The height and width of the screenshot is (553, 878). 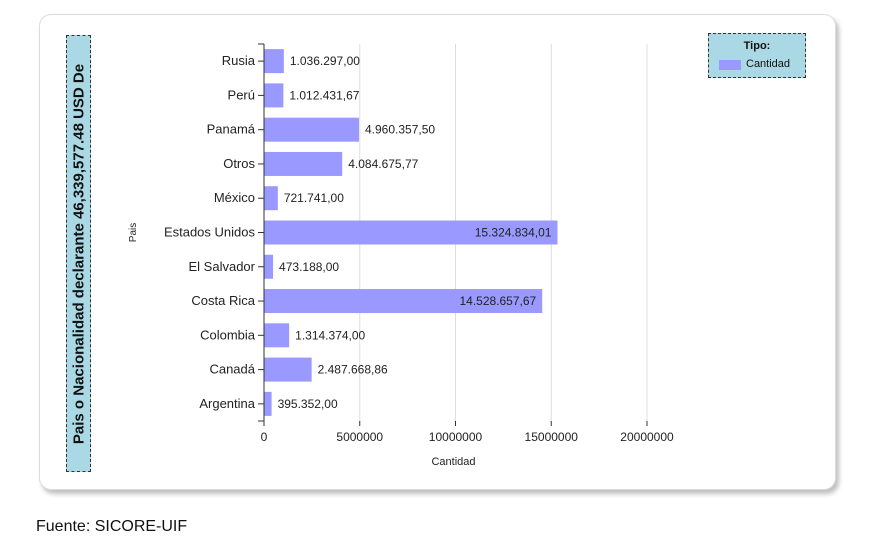 What do you see at coordinates (383, 164) in the screenshot?
I see `data-label: 4.084.675,77` at bounding box center [383, 164].